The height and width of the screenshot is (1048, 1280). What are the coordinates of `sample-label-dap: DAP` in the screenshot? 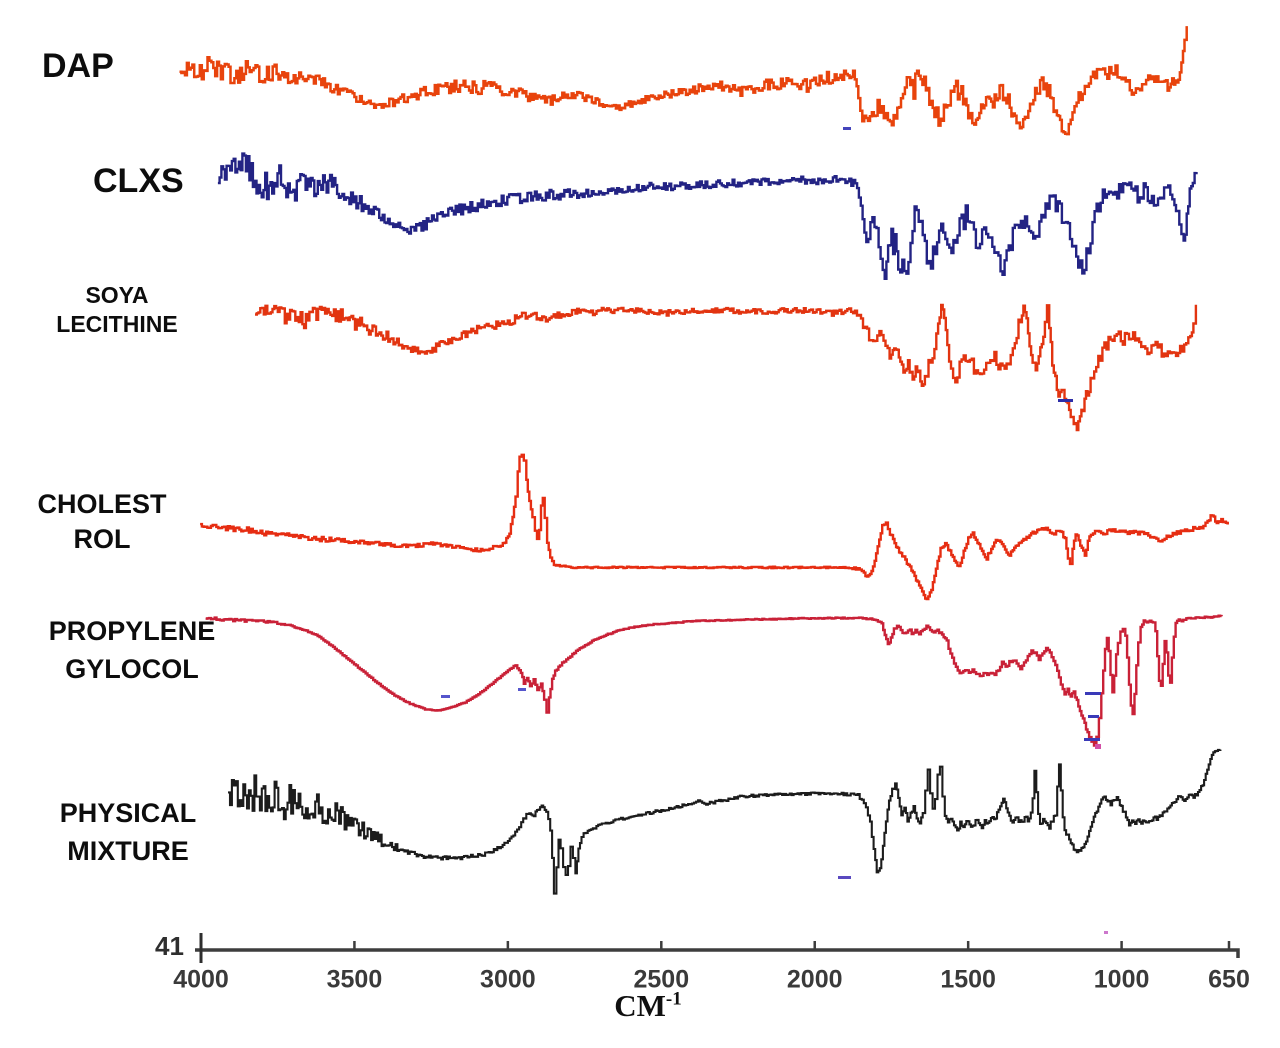 It's located at (102, 66).